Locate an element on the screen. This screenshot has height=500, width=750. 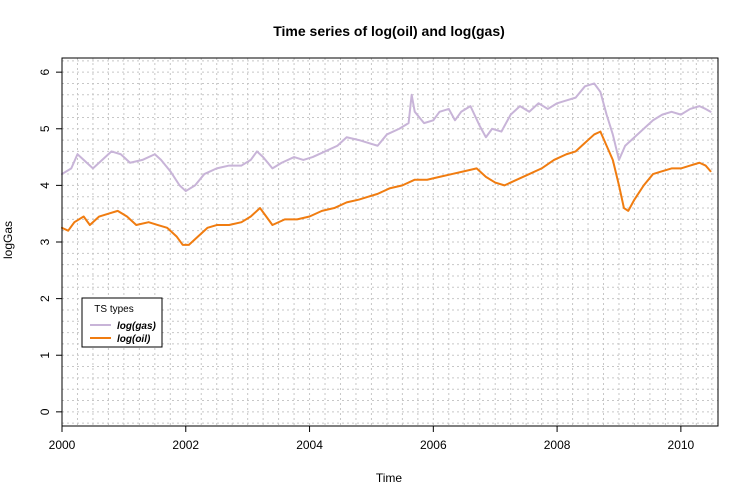
y-tick-label: 1 is located at coordinates (45, 355).